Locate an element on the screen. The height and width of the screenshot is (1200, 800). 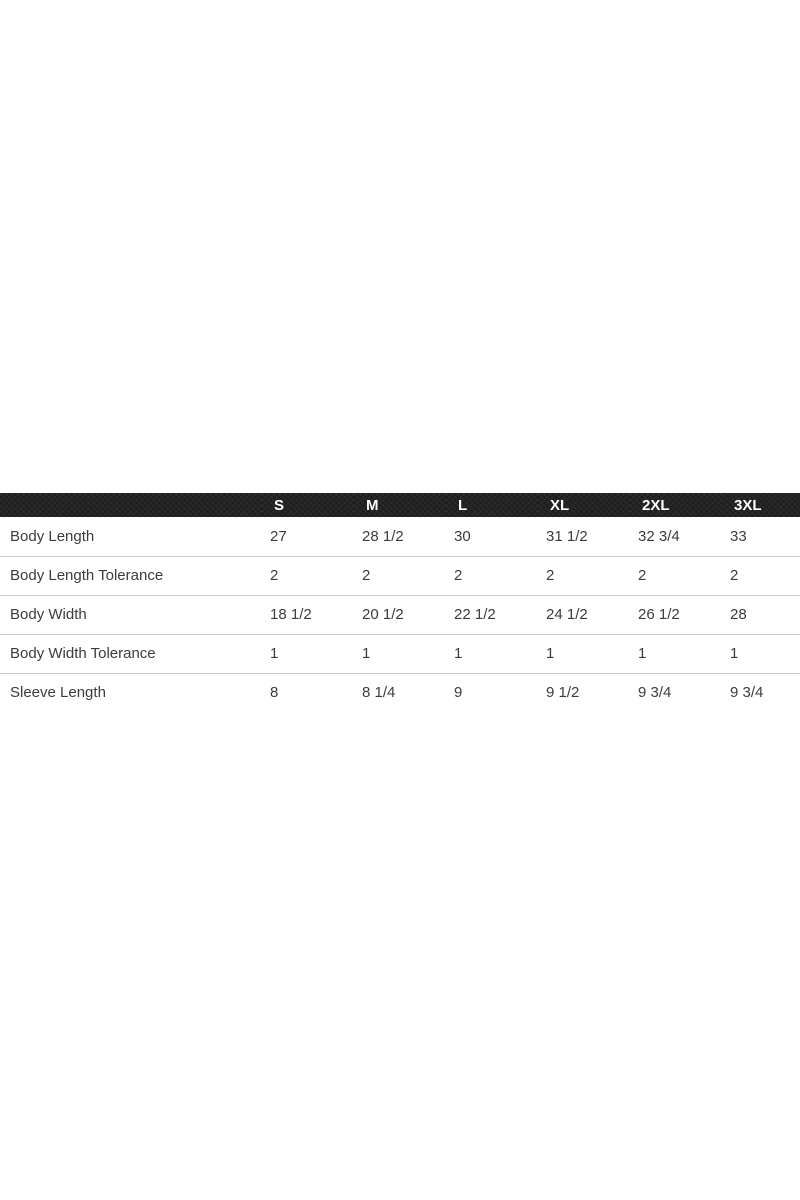
cell: 31 1/2 is located at coordinates (584, 537).